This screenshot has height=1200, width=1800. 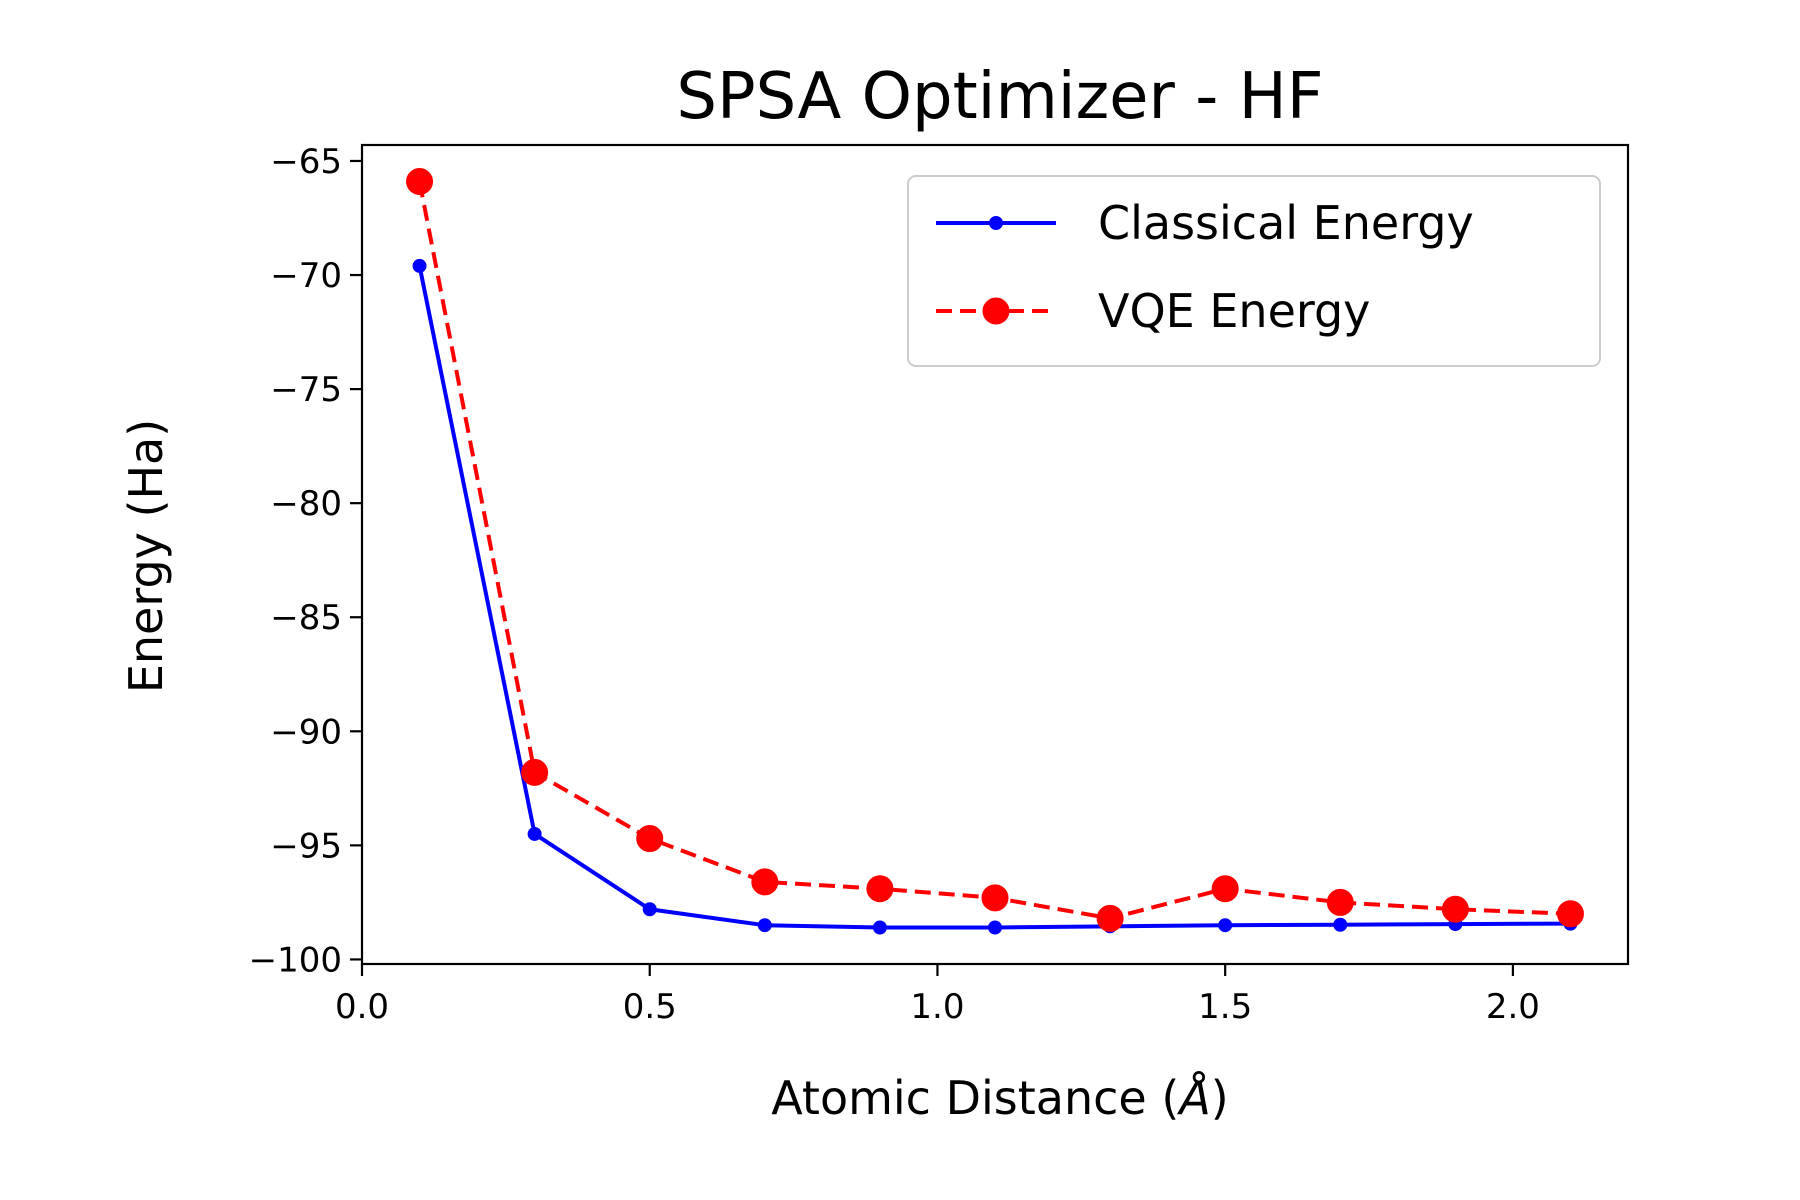 I want to click on legend-box, so click(x=1254, y=271).